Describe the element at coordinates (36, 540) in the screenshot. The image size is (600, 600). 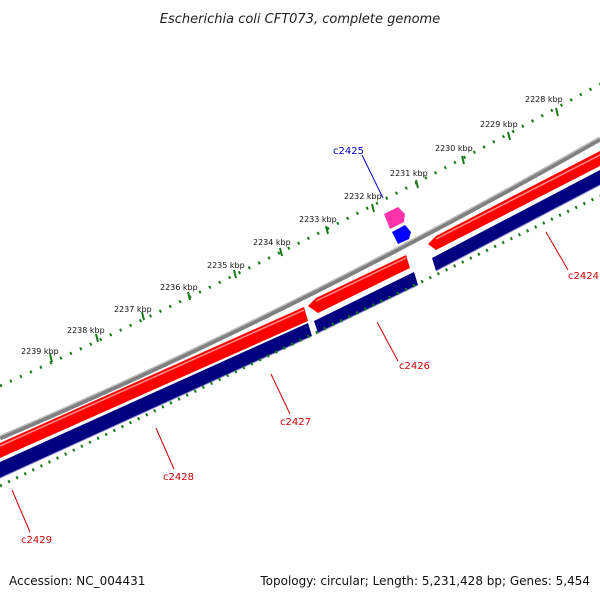
I see `gene-label-c2429: c2429` at that location.